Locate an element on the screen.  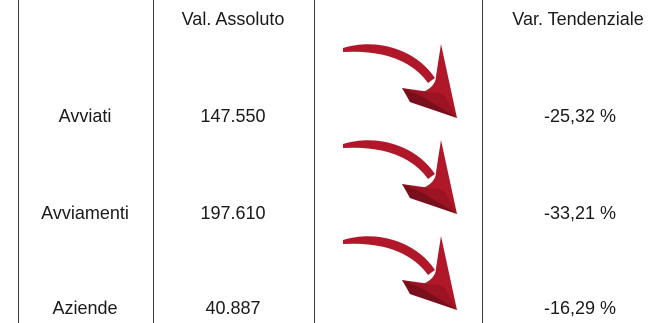
header-trend-var: Var. Tendenziale is located at coordinates (578, 19).